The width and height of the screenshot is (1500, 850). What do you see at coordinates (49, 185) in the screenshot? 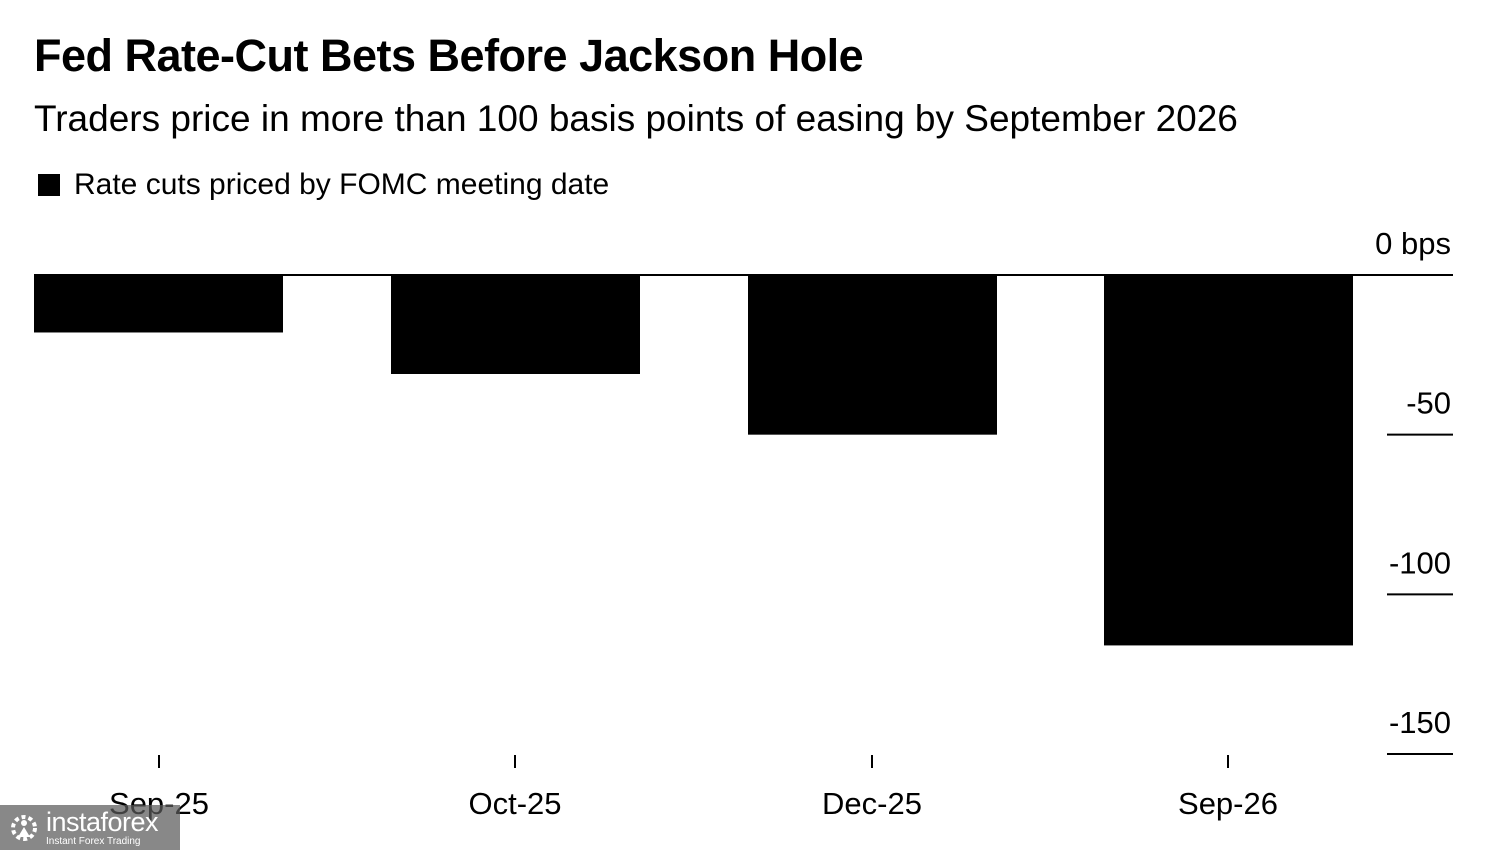
I see `legend-swatch` at bounding box center [49, 185].